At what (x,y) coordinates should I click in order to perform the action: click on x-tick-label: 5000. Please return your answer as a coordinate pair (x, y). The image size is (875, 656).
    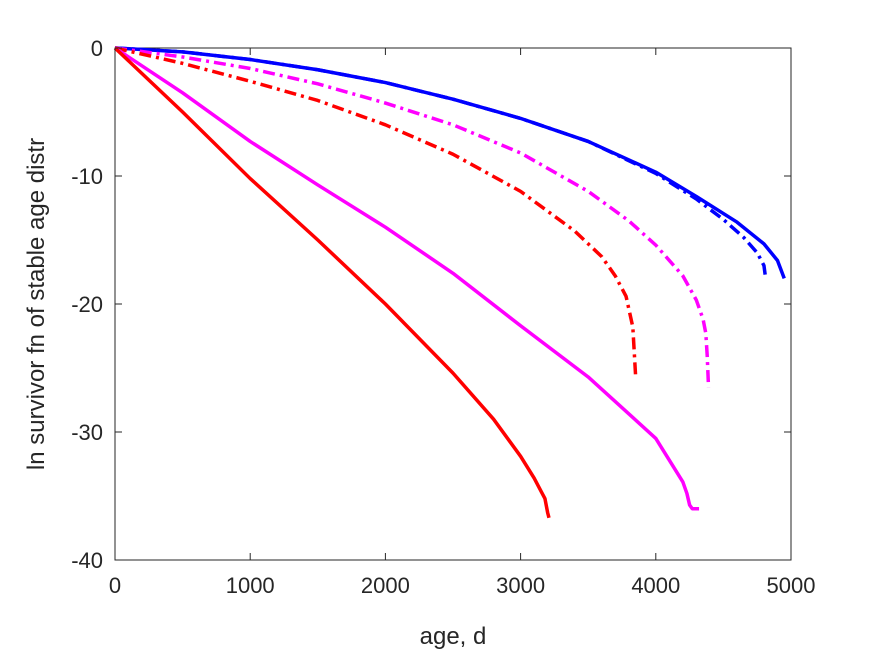
    Looking at the image, I should click on (791, 585).